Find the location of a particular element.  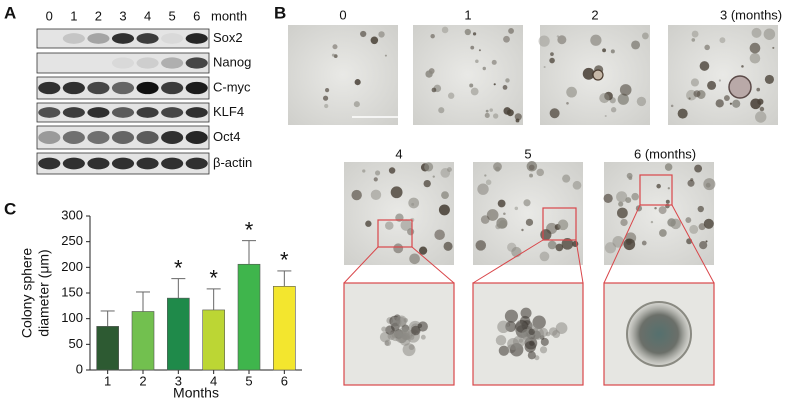

significance-marker: * is located at coordinates (213, 278).